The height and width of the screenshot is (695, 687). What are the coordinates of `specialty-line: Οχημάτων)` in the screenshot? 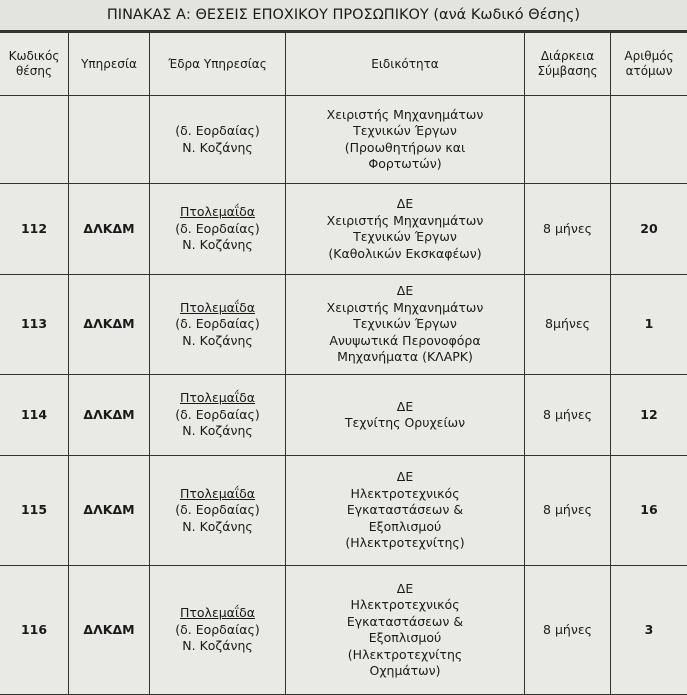 It's located at (404, 670).